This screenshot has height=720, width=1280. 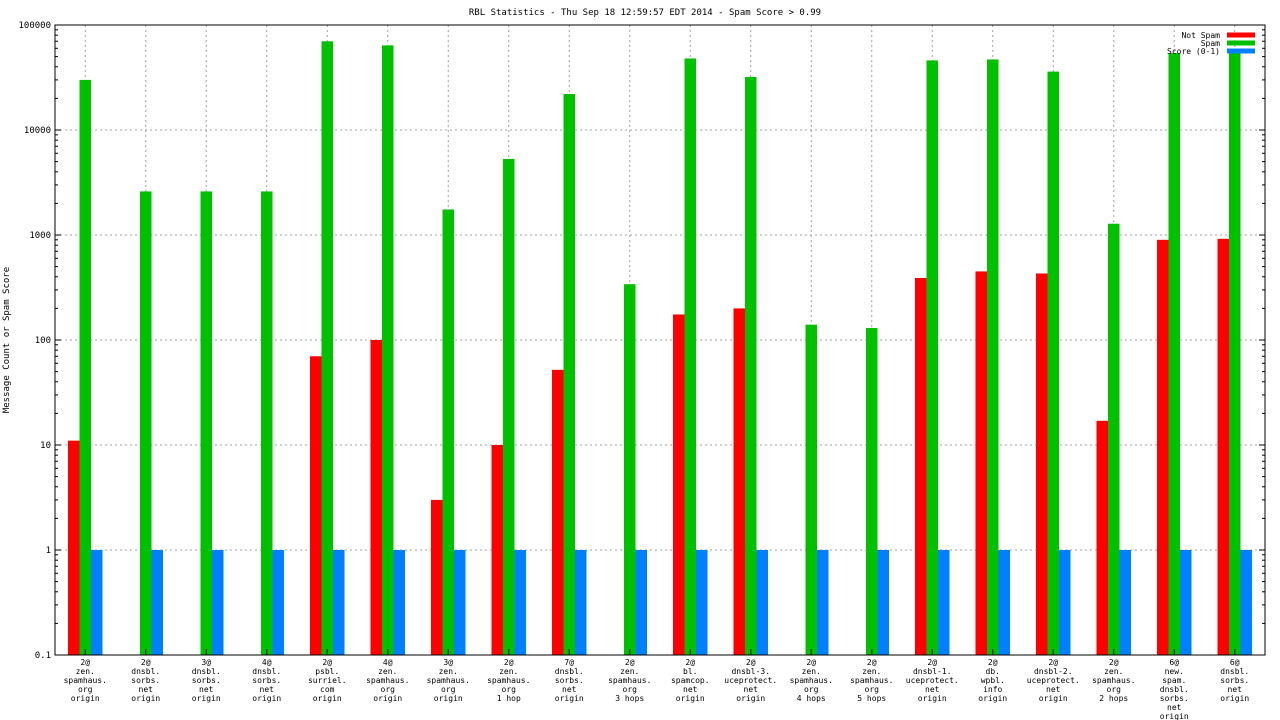 What do you see at coordinates (750, 680) in the screenshot?
I see `x-category-label: 2@ dnsbl-3. uceprotect. net origin` at bounding box center [750, 680].